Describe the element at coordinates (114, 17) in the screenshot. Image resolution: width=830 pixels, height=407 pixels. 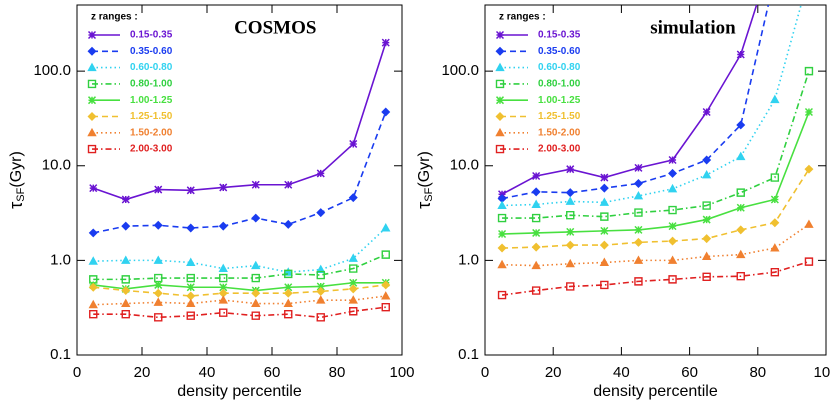
I see `legend-title: z ranges :` at that location.